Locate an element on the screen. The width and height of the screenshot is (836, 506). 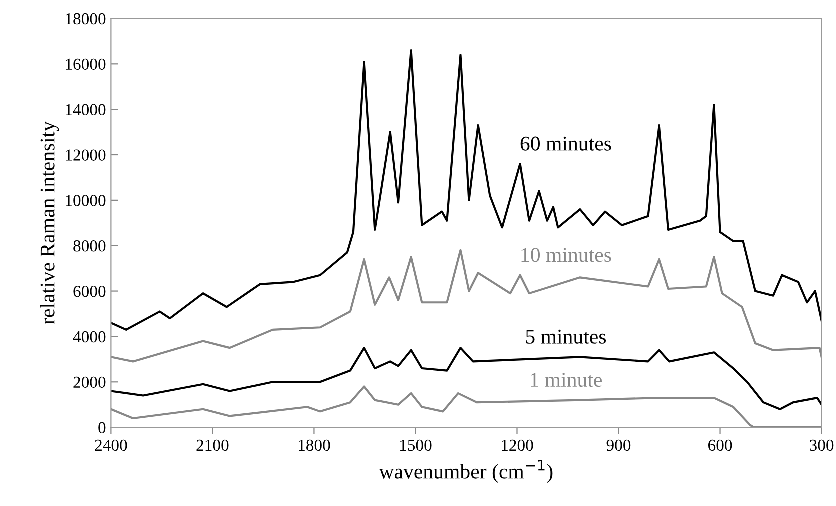
y-axis-title: relative Raman intensity is located at coordinates (50, 223).